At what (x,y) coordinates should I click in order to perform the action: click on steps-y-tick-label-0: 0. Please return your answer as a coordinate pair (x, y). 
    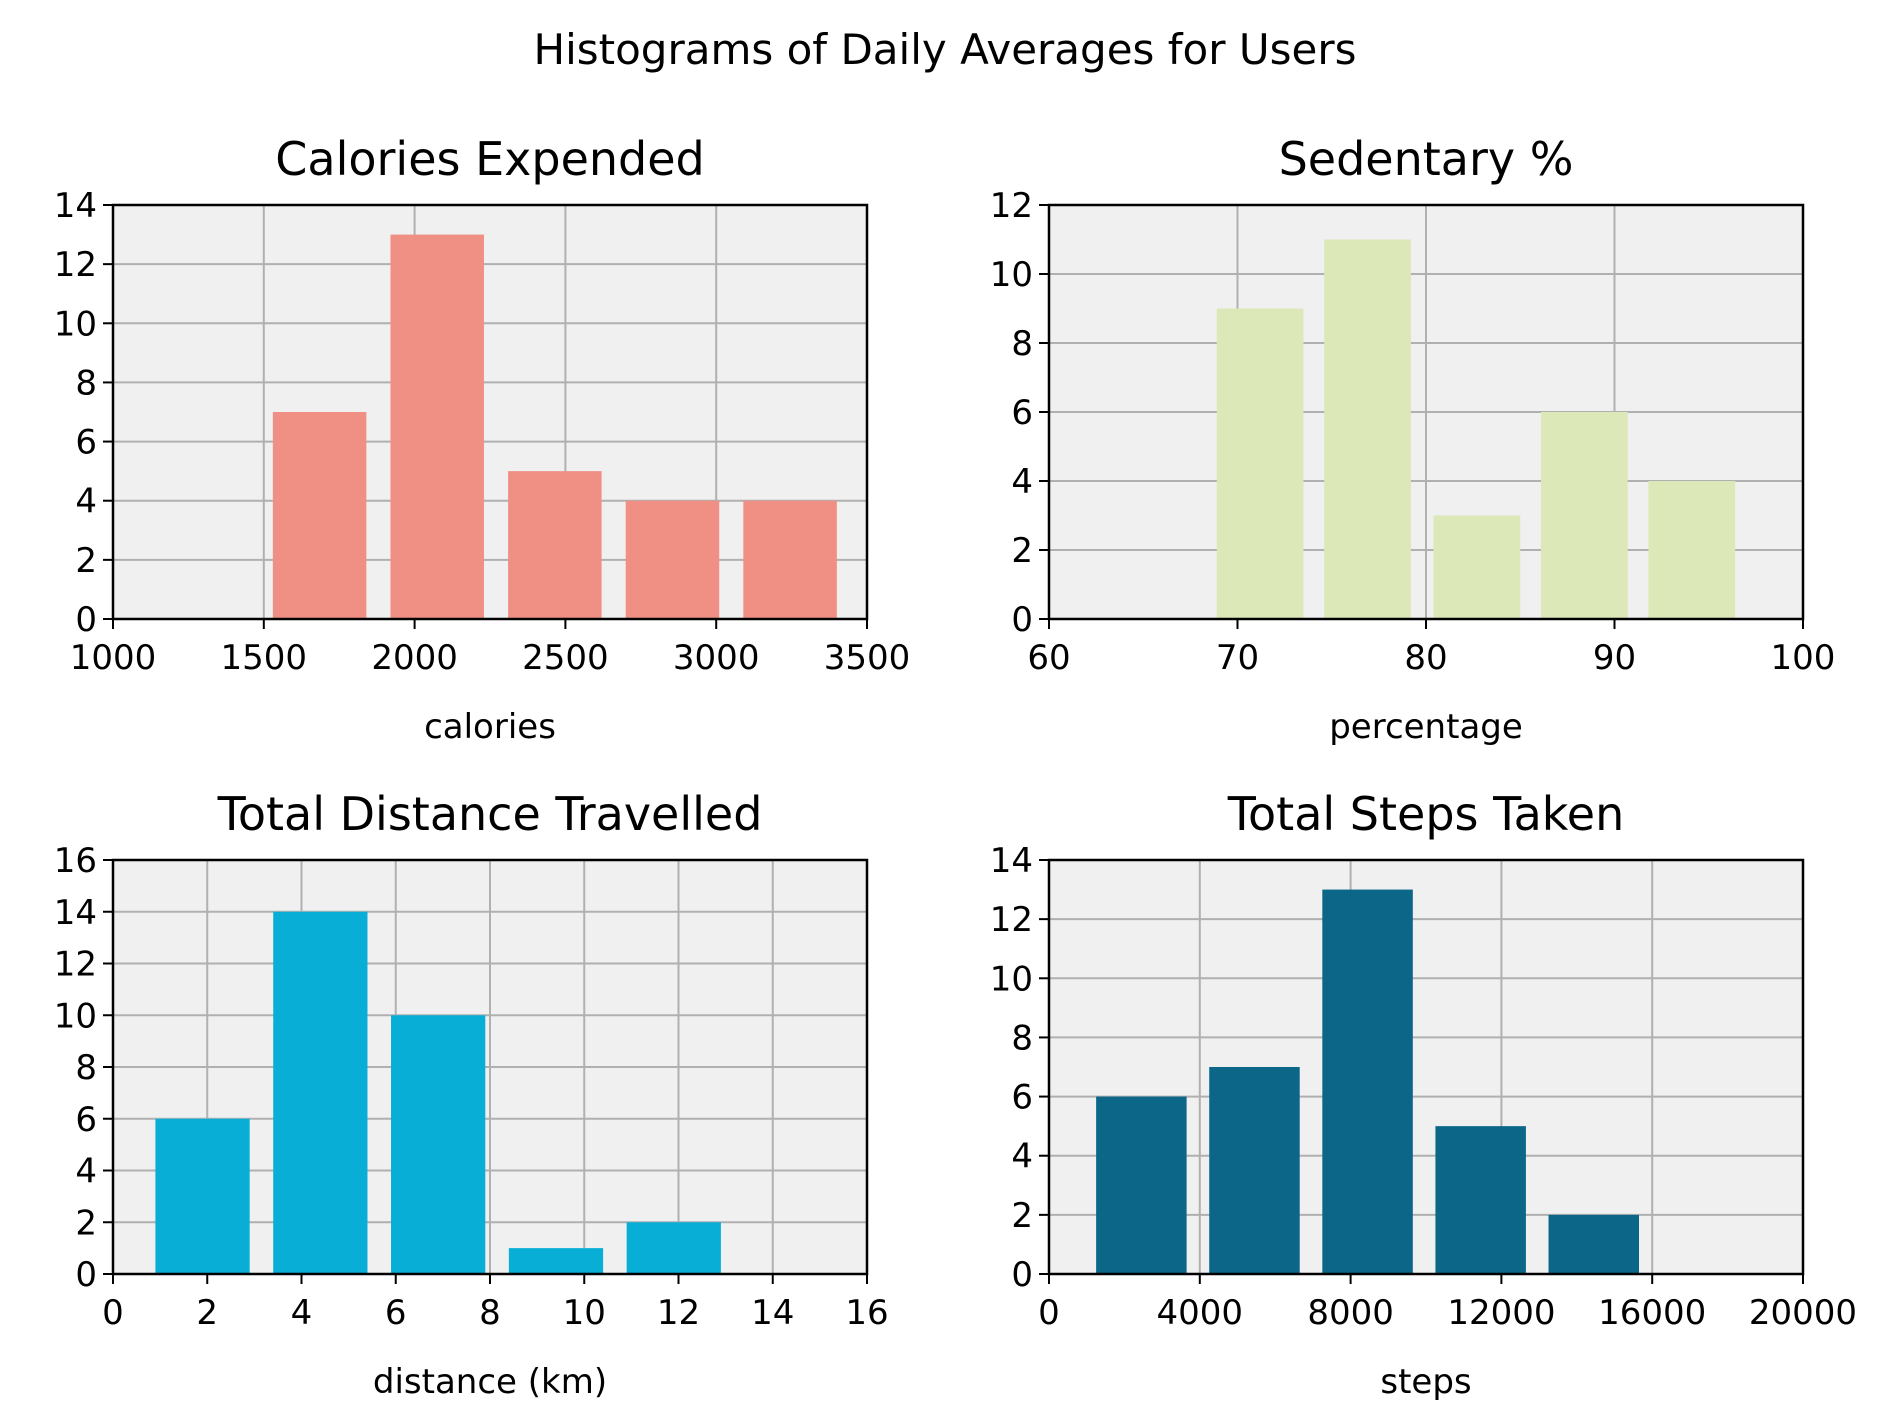
    Looking at the image, I should click on (1022, 1275).